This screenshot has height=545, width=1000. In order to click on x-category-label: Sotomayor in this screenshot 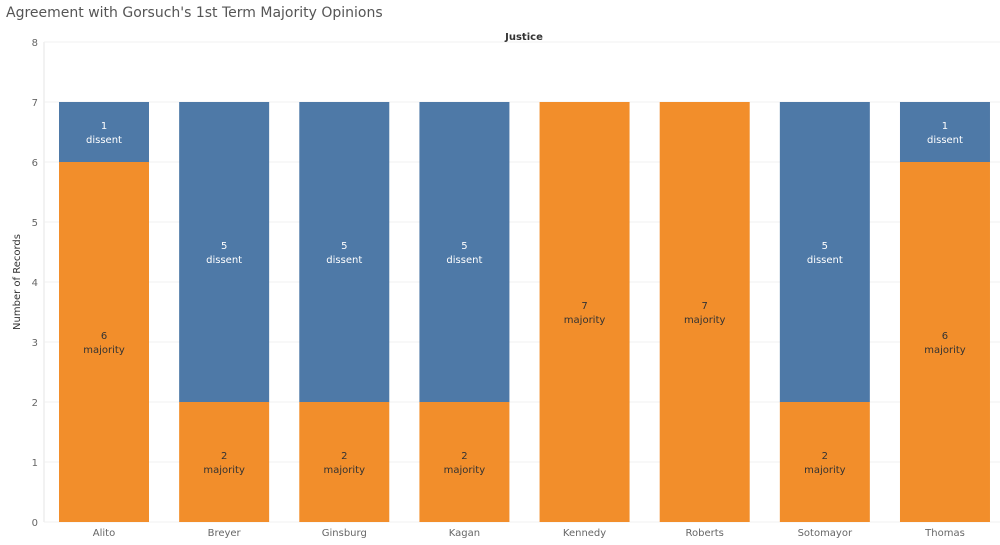, I will do `click(825, 533)`.